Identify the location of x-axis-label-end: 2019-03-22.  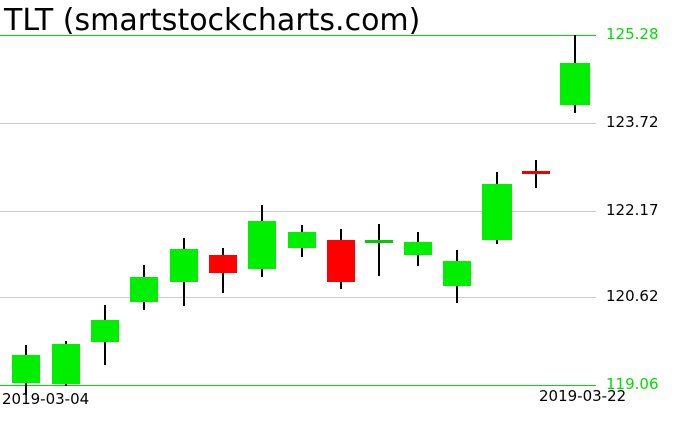
(583, 396).